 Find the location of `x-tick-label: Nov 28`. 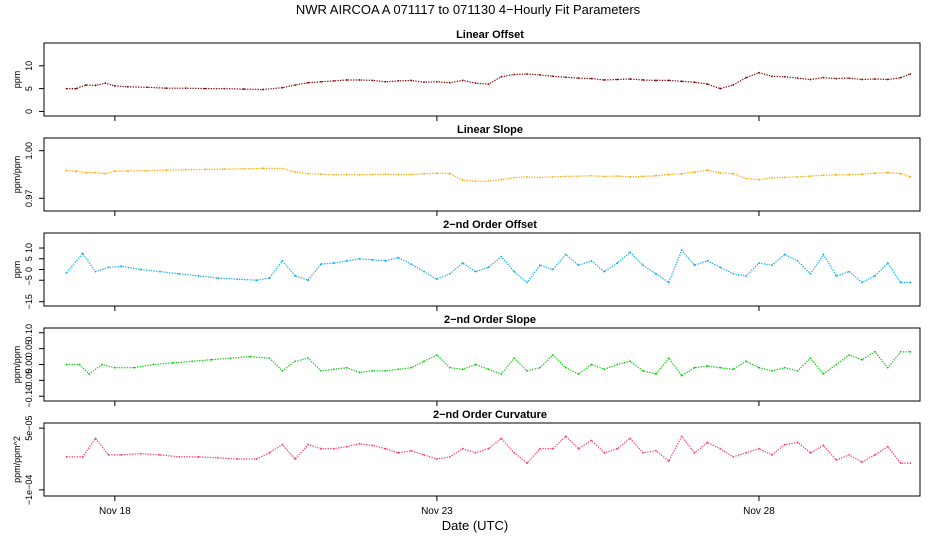

x-tick-label: Nov 28 is located at coordinates (759, 511).